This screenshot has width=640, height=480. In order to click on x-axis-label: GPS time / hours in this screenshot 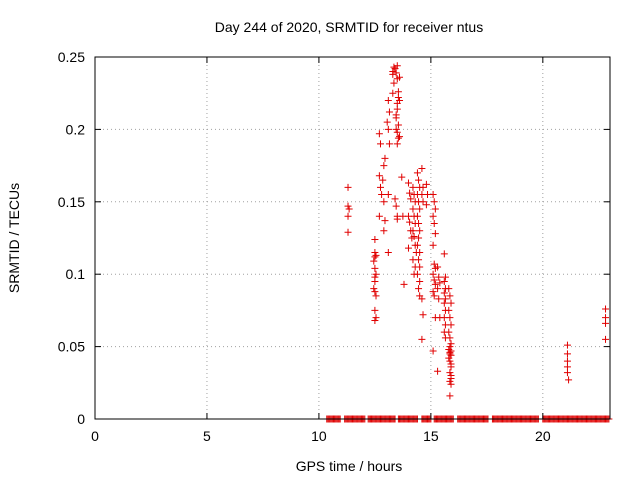, I will do `click(349, 466)`.